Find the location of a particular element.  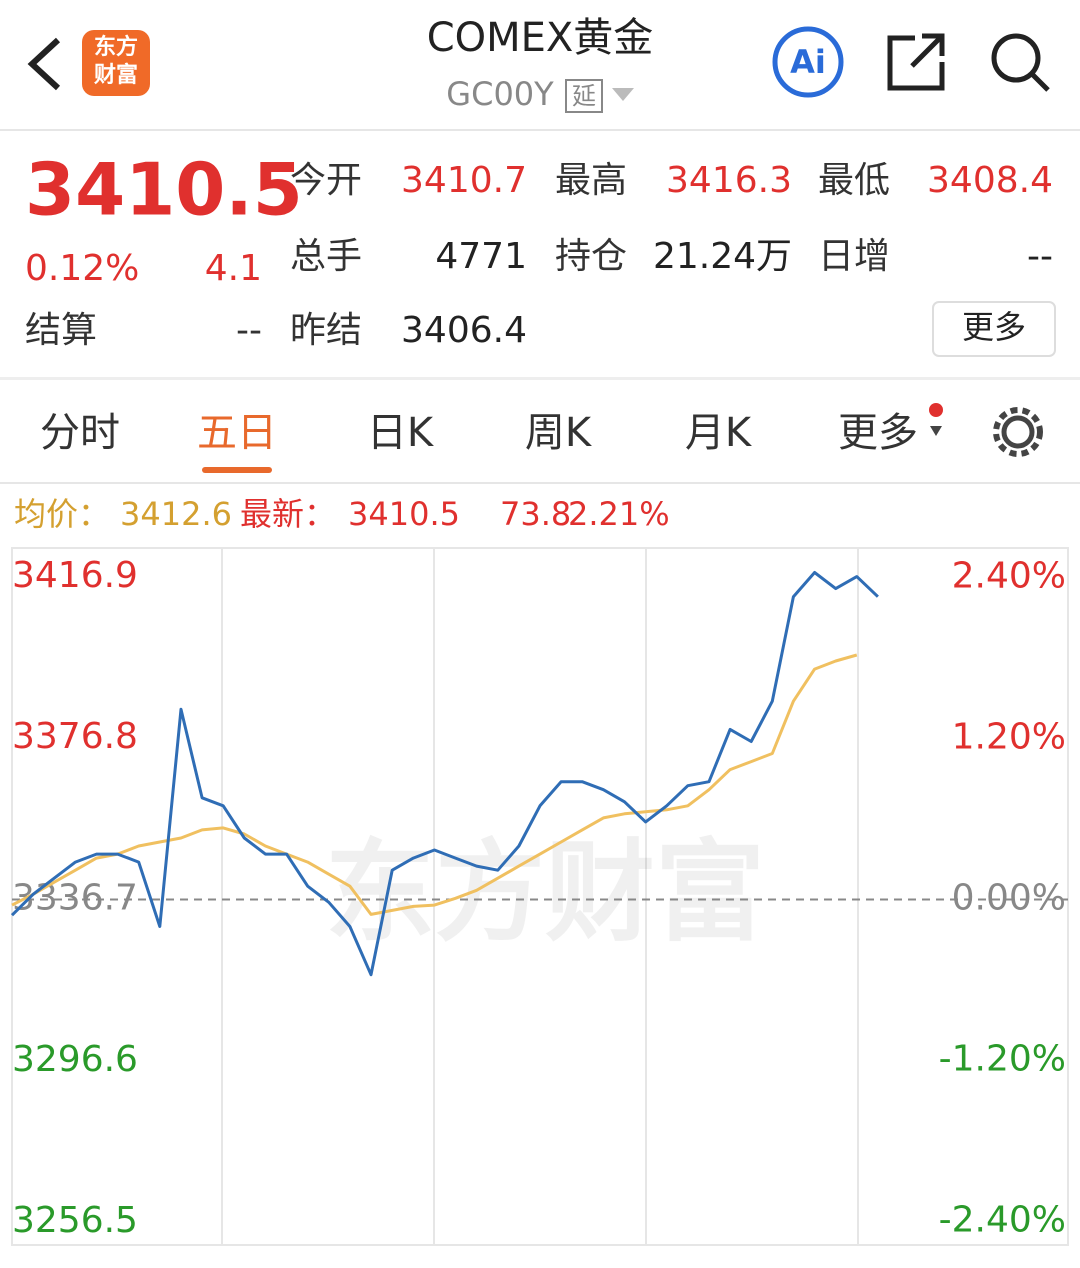

divider is located at coordinates (540, 378).